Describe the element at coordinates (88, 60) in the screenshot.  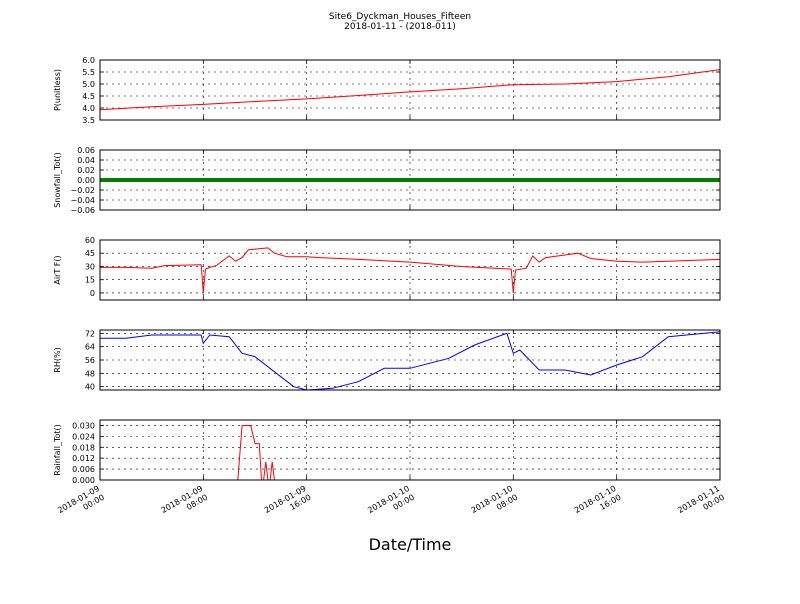
I see `y-tick-label: 6.0` at that location.